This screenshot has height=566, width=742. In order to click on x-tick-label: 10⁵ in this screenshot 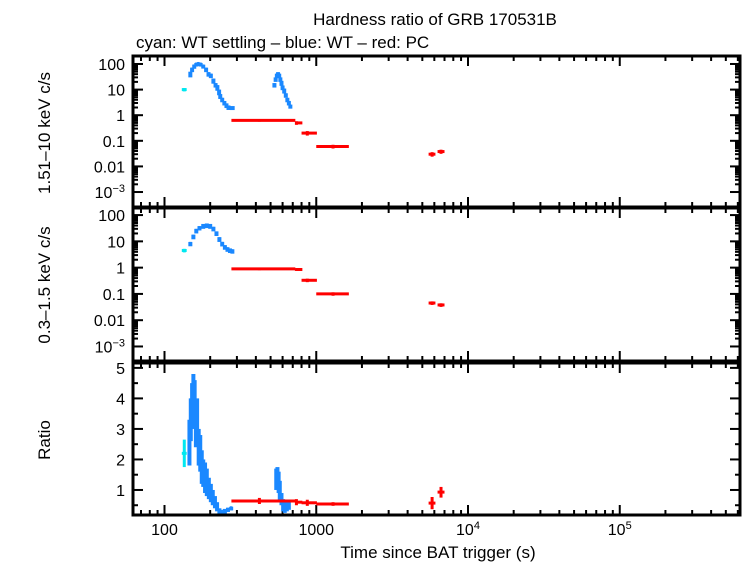, I will do `click(620, 529)`.